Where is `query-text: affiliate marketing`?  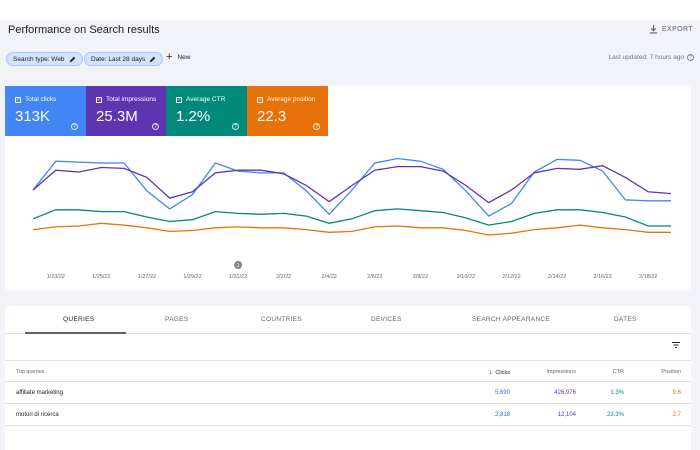 query-text: affiliate marketing is located at coordinates (39, 393).